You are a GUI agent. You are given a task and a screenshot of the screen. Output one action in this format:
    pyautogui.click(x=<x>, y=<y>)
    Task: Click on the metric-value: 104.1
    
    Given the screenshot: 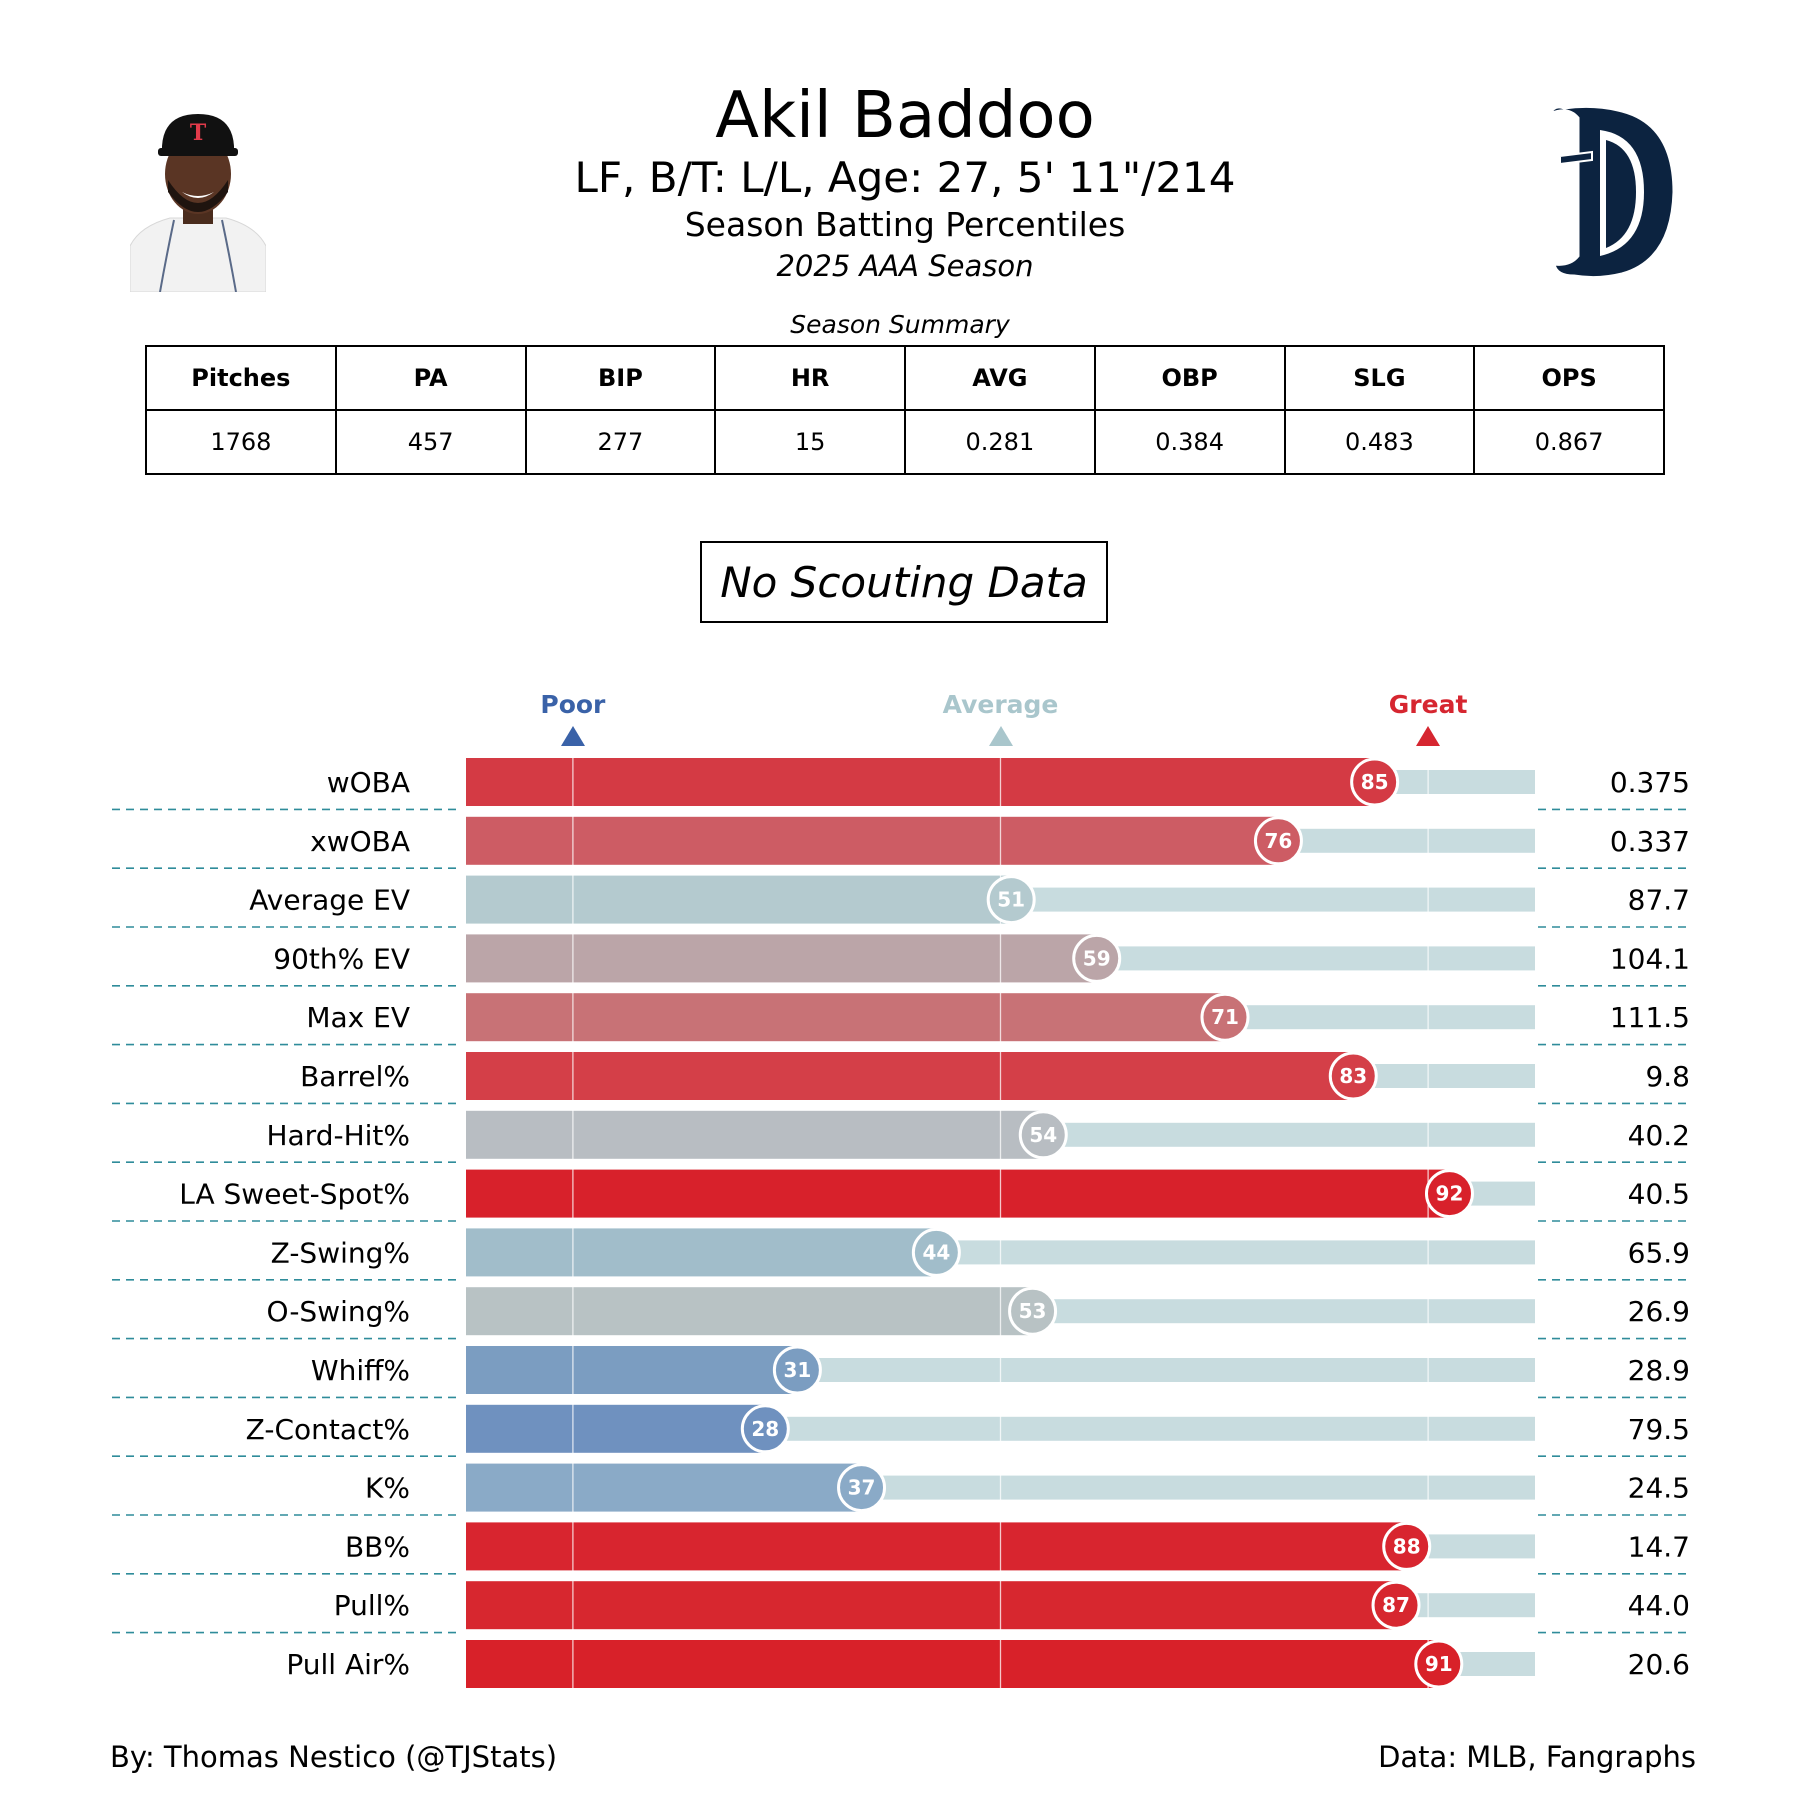 What is the action you would take?
    pyautogui.click(x=1650, y=958)
    